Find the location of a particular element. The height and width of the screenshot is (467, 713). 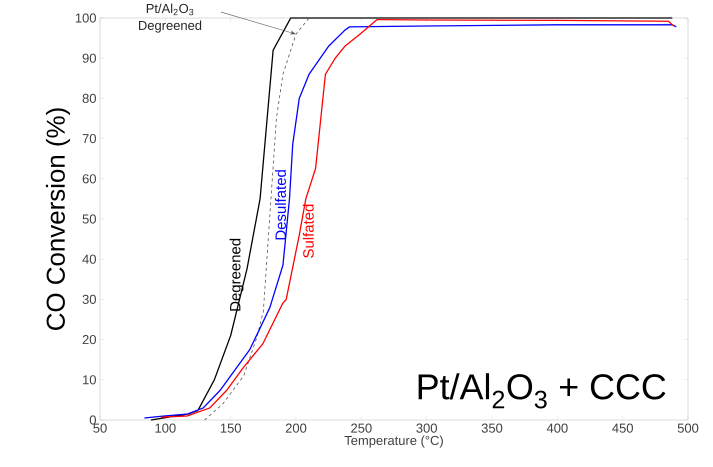

text: Sulfated is located at coordinates (308, 231).